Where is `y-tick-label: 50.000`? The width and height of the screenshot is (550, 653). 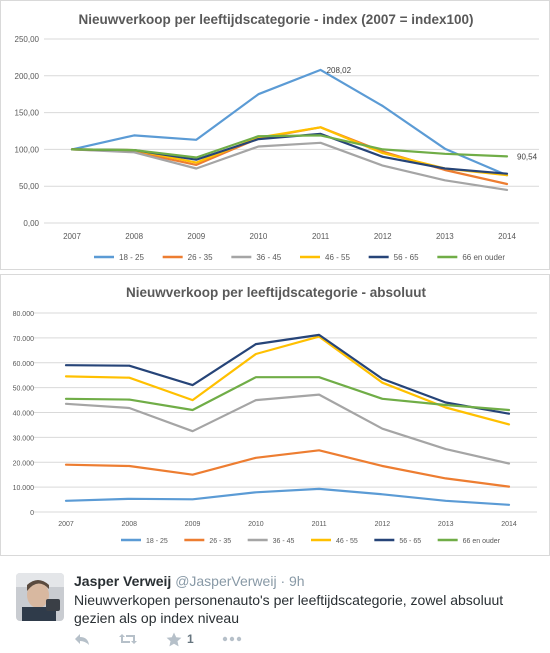 y-tick-label: 50.000 is located at coordinates (24, 389).